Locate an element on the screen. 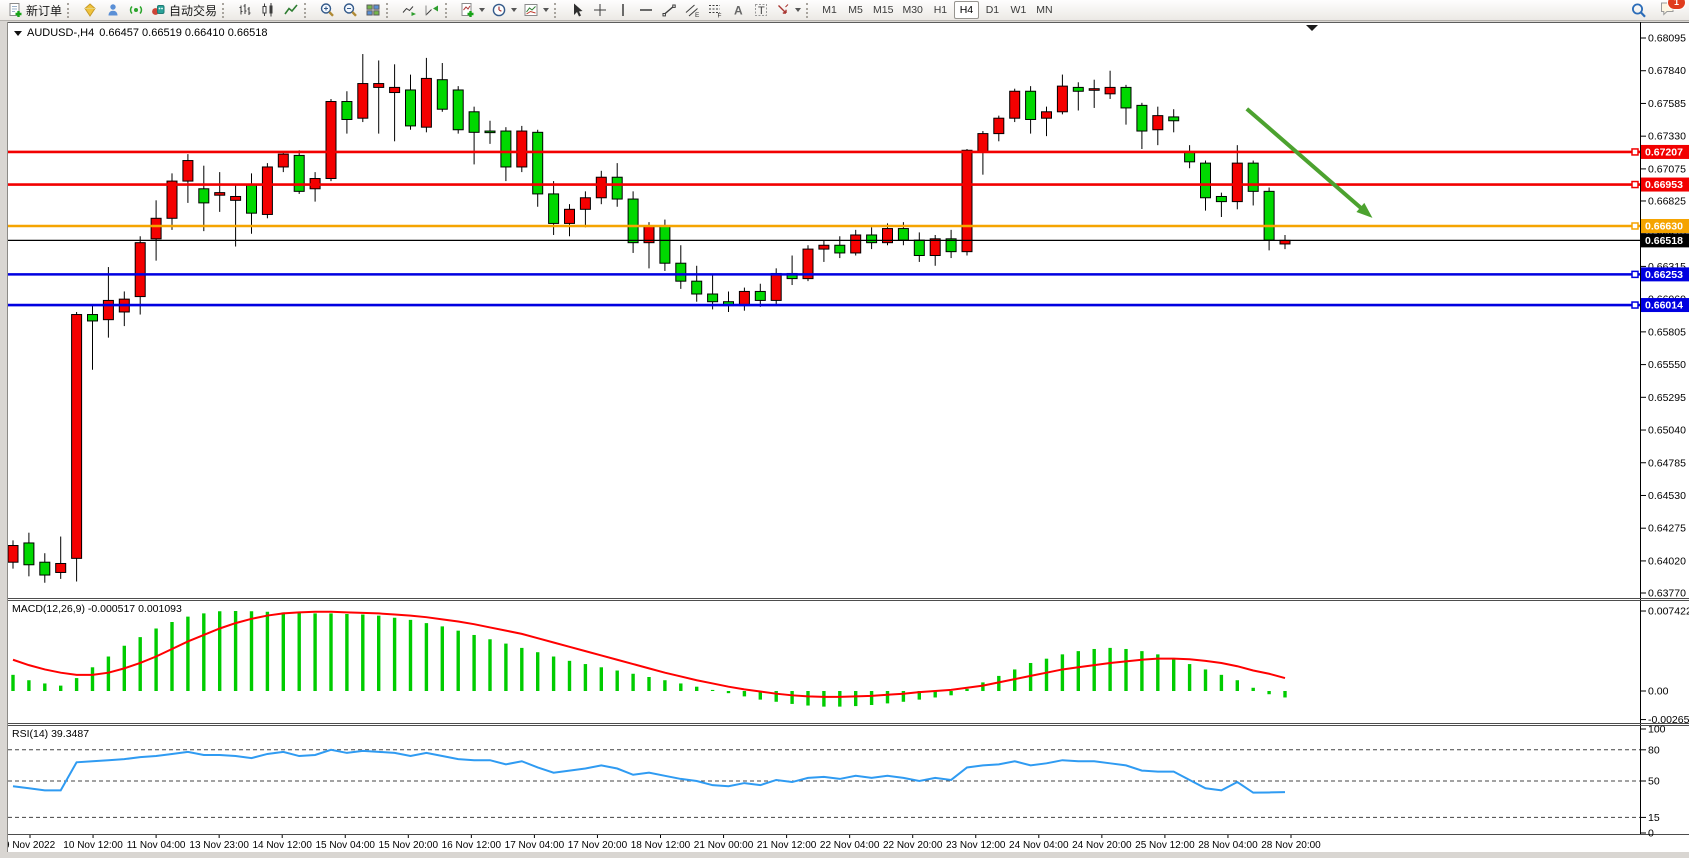 Image resolution: width=1689 pixels, height=859 pixels. timeframe-group: M1 M5 M15 M30 H1 H4 D1 W1 MN is located at coordinates (937, 10).